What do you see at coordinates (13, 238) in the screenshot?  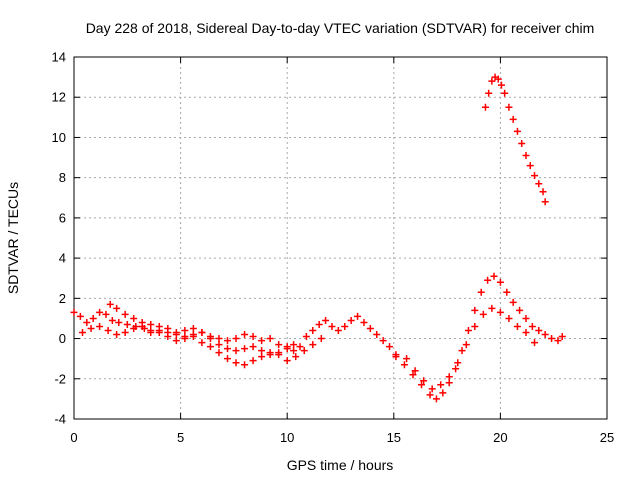 I see `y-axis-label: SDTVAR / TECUs` at bounding box center [13, 238].